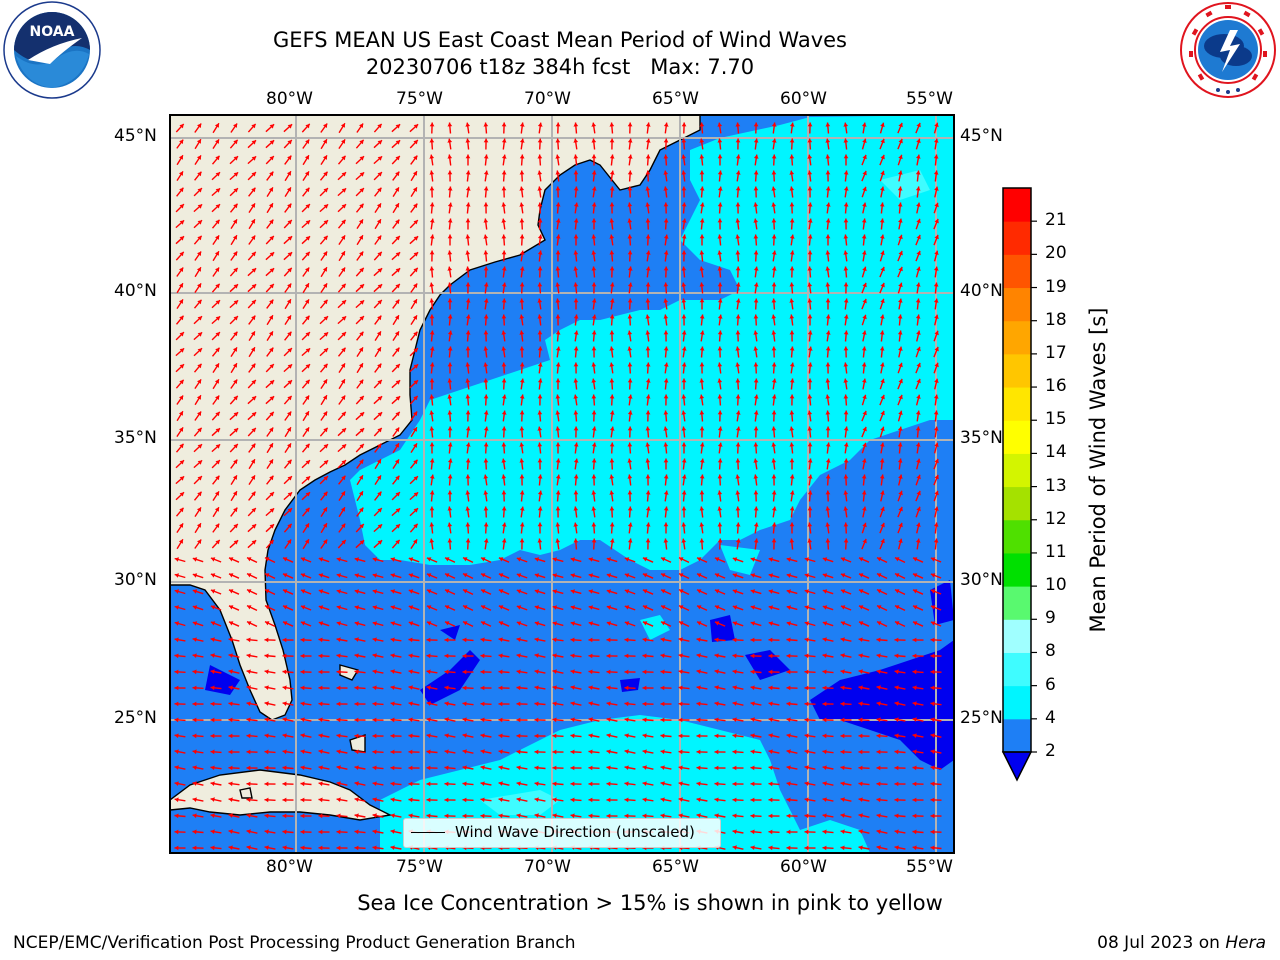 The image size is (1280, 960). What do you see at coordinates (1245, 943) in the screenshot?
I see `footer-machine: Hera` at bounding box center [1245, 943].